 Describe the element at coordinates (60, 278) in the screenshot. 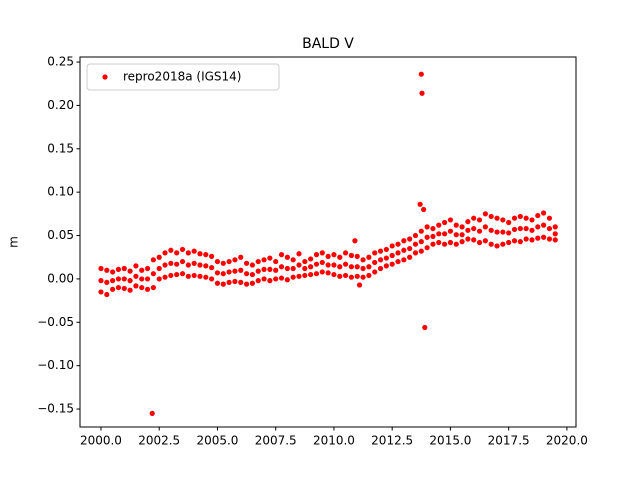

I see `y-tick-label: 0.00` at that location.